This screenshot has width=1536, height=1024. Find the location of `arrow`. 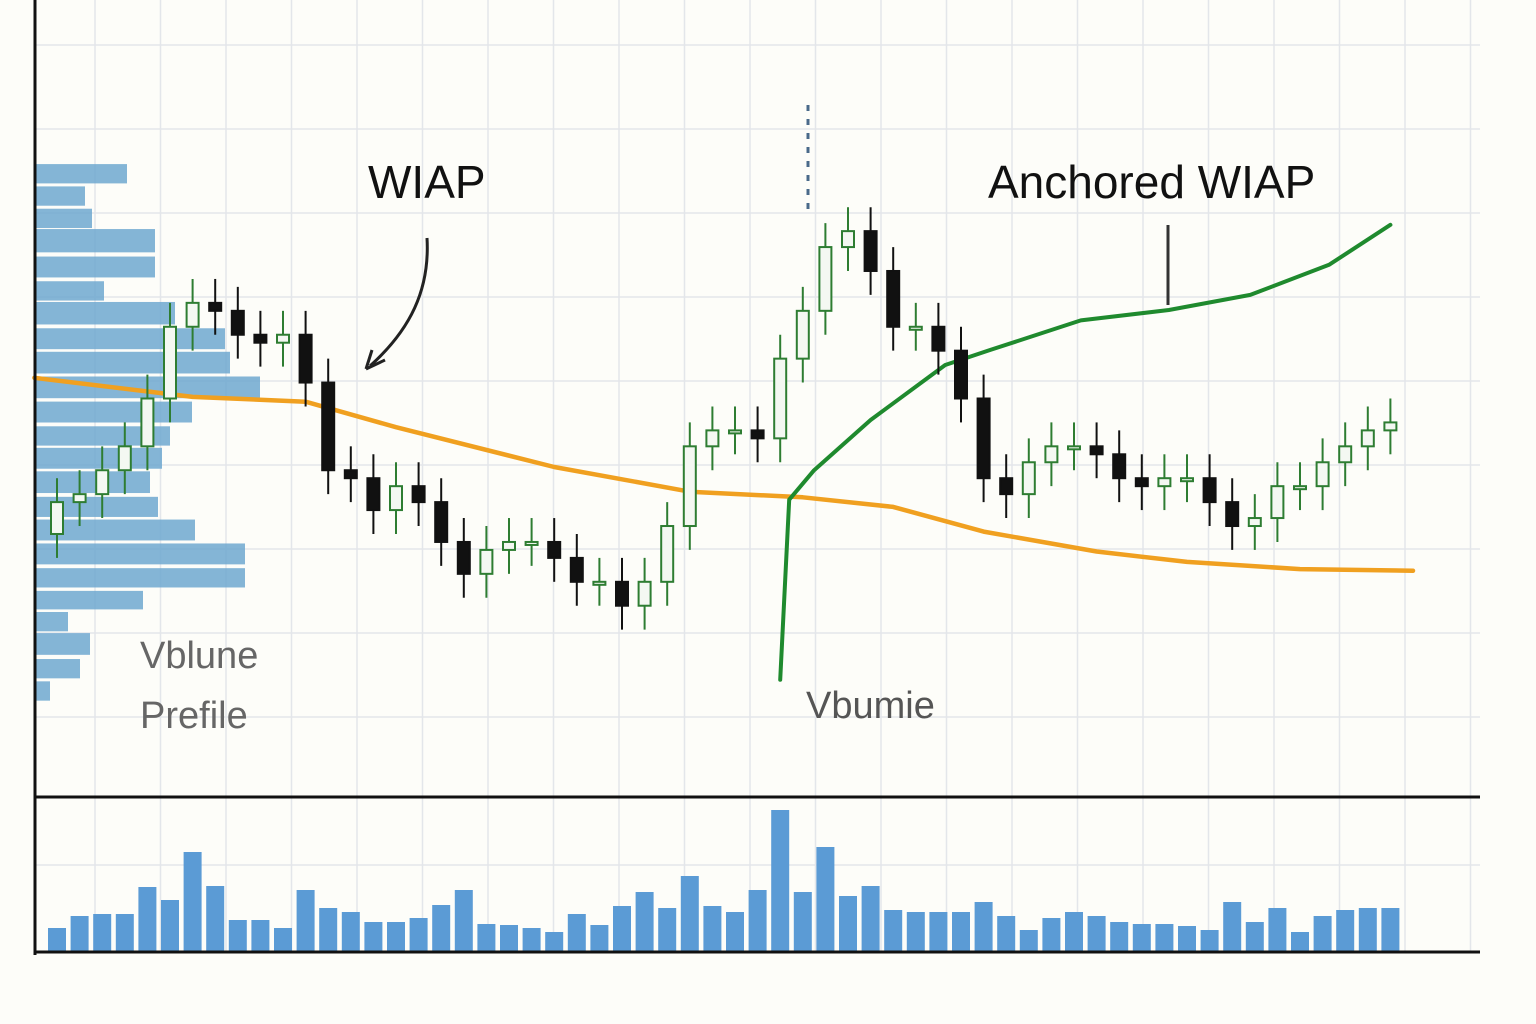

arrow is located at coordinates (398, 302).